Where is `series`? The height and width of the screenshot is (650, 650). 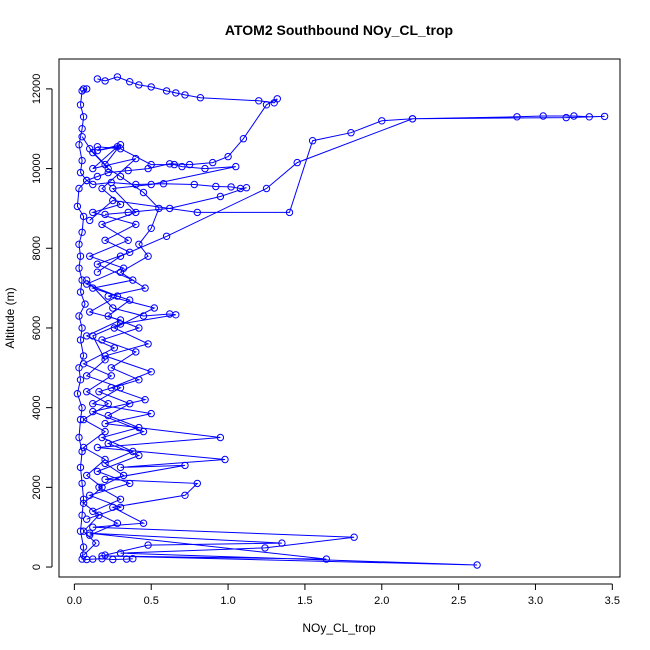 series is located at coordinates (105, 324).